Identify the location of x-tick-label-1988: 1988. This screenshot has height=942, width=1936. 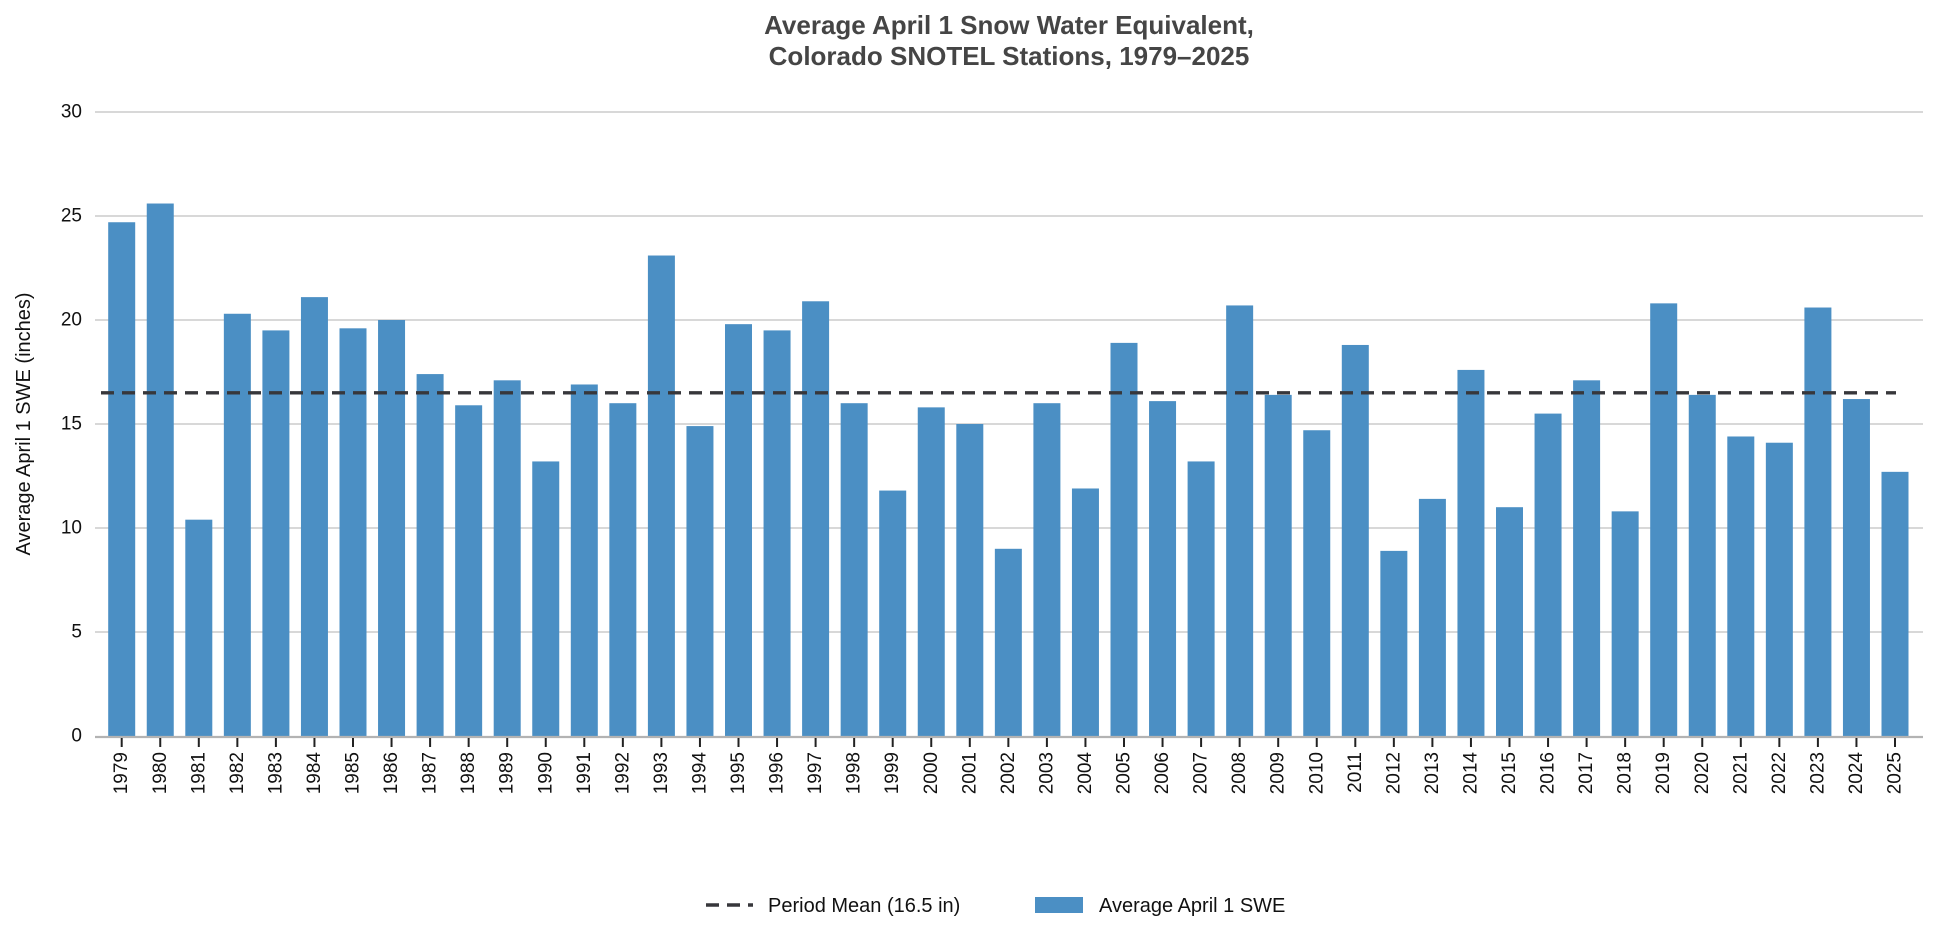
(468, 773).